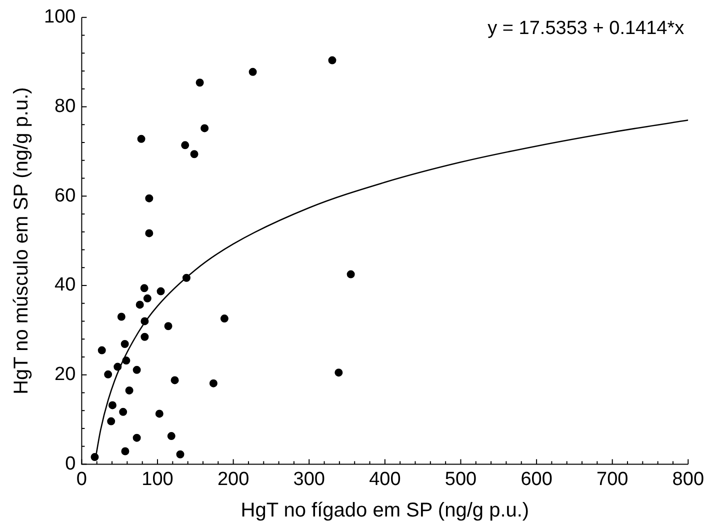  Describe the element at coordinates (460, 479) in the screenshot. I see `x-tick-label: 500` at that location.